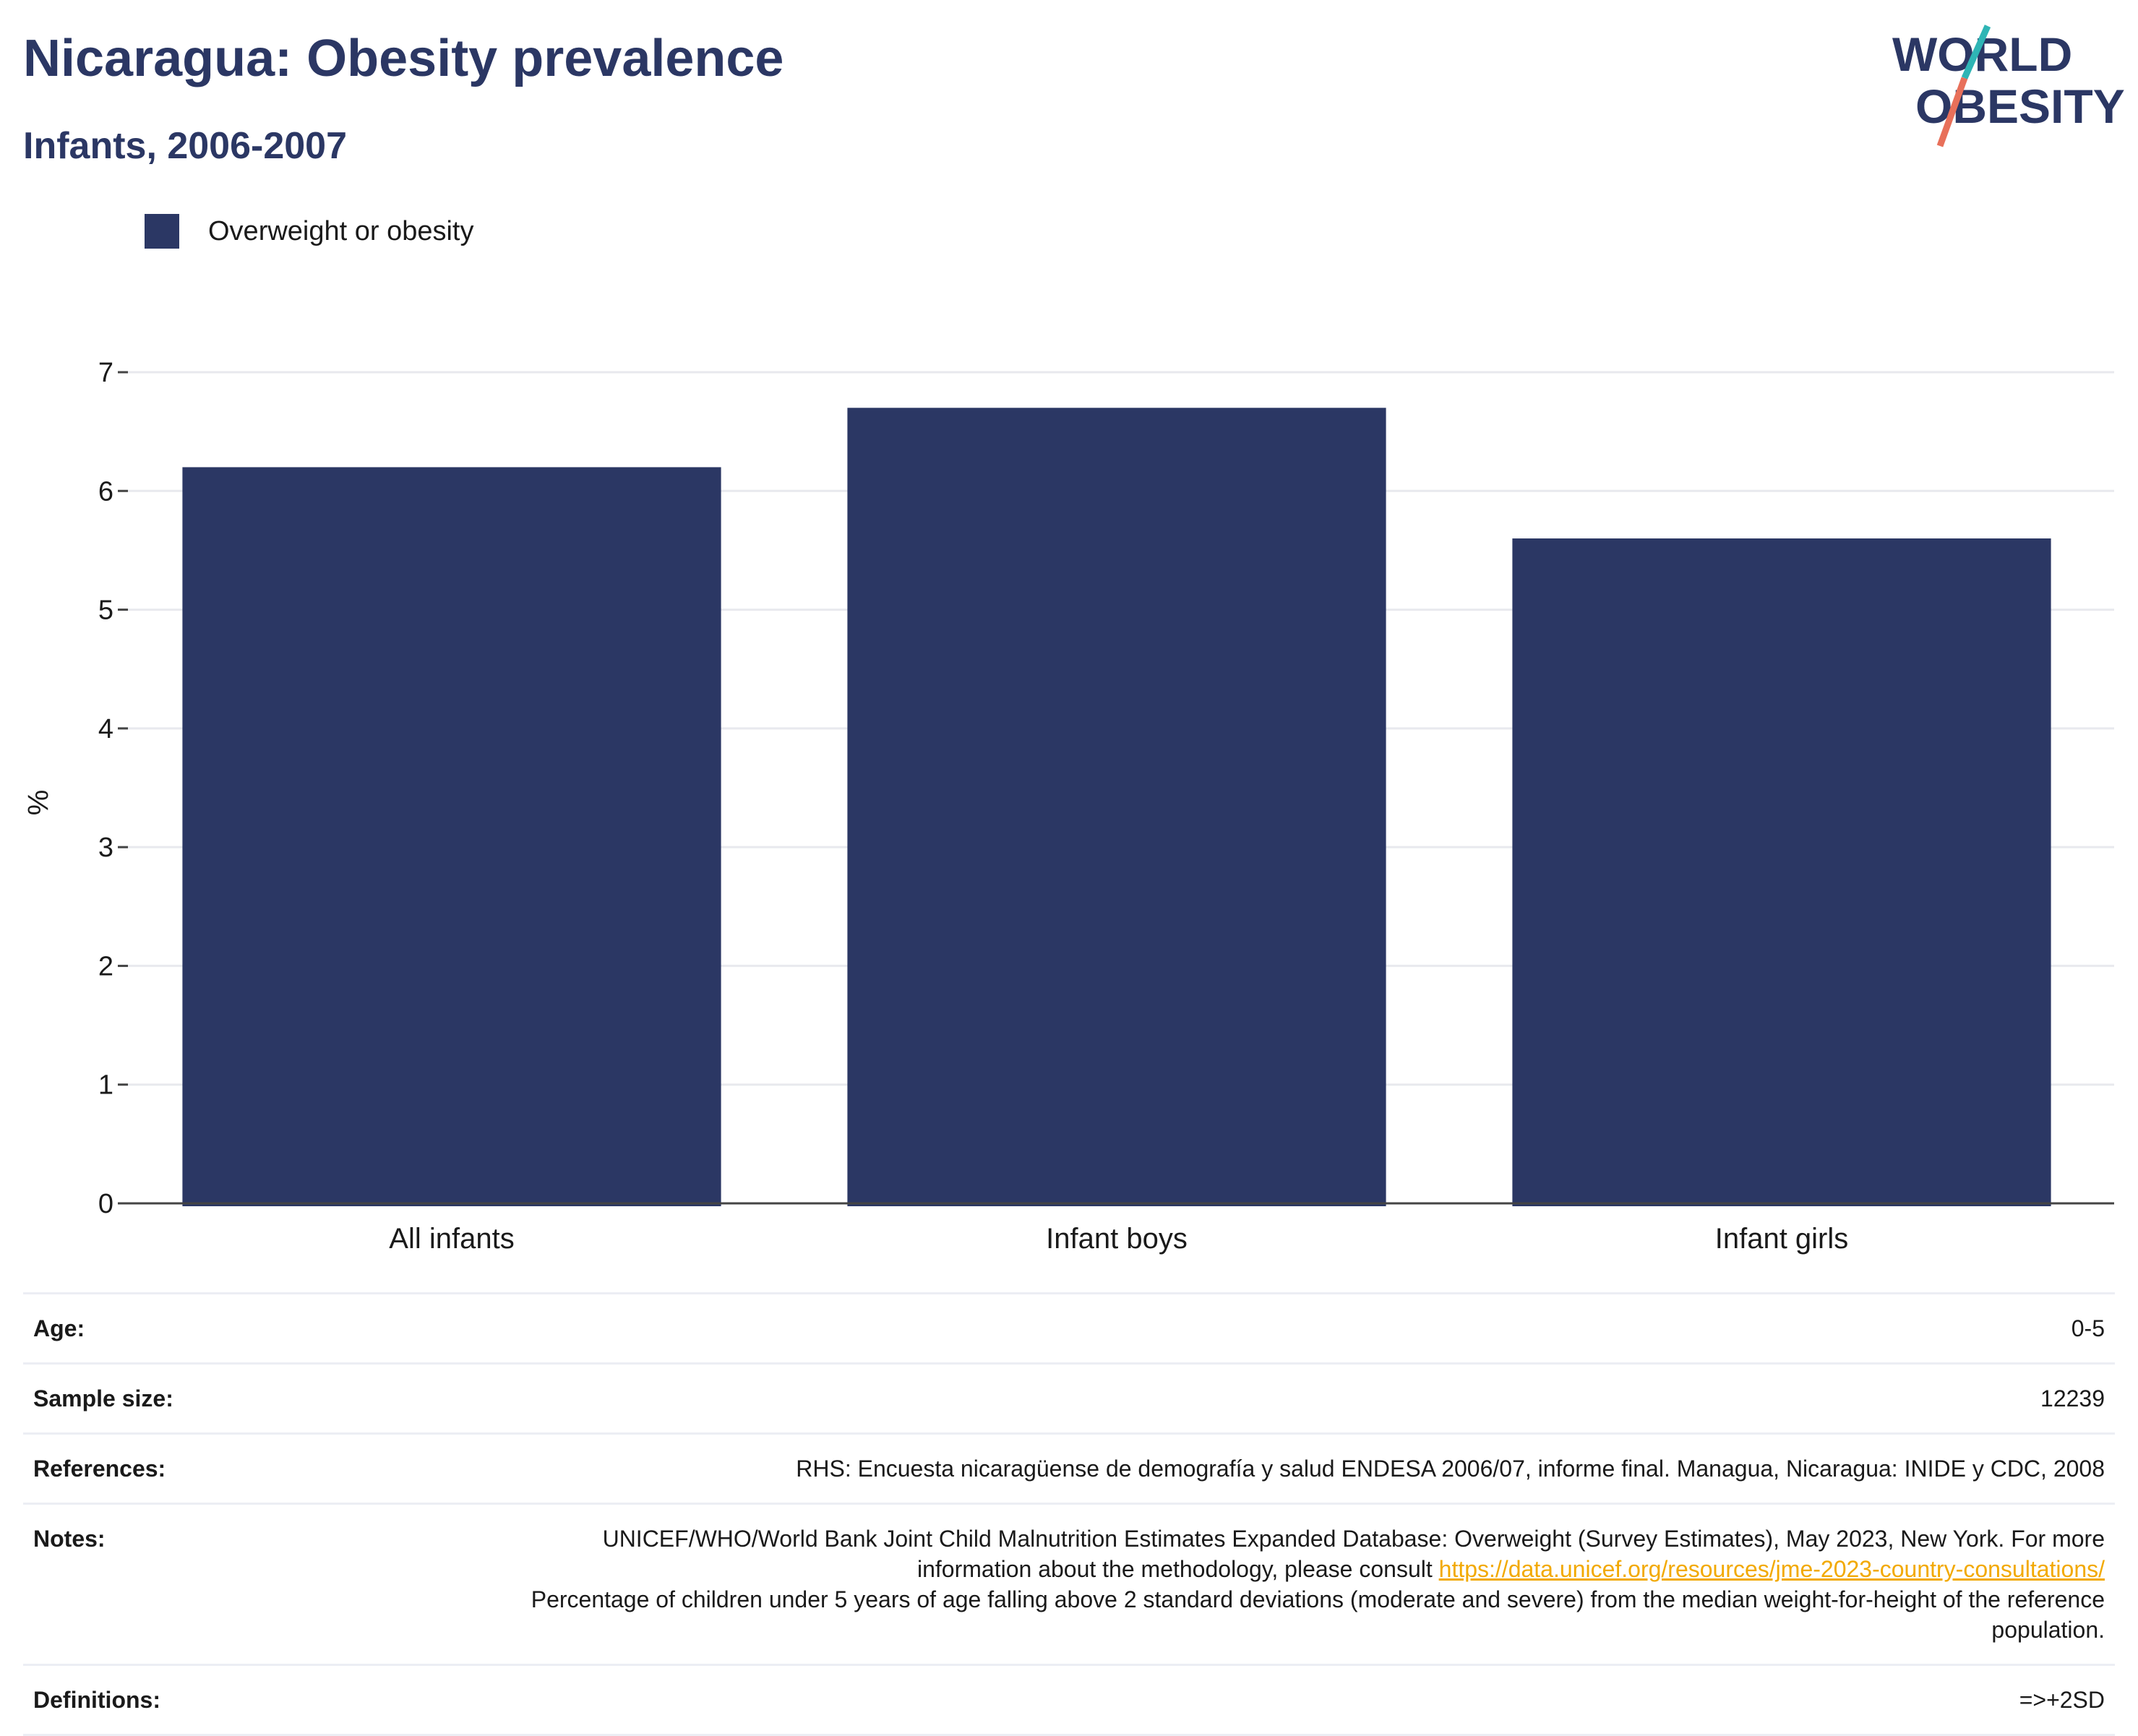 The width and height of the screenshot is (2138, 1736). What do you see at coordinates (59, 1328) in the screenshot?
I see `age-label: Age:` at bounding box center [59, 1328].